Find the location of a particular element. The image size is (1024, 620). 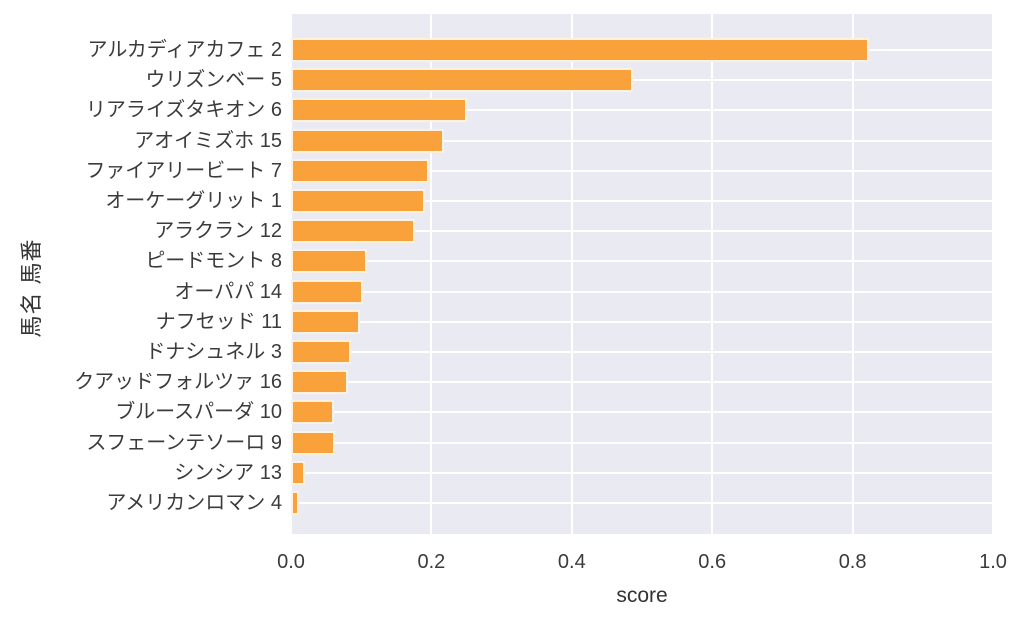

y-tick-label: オーパパ 14 is located at coordinates (228, 291).